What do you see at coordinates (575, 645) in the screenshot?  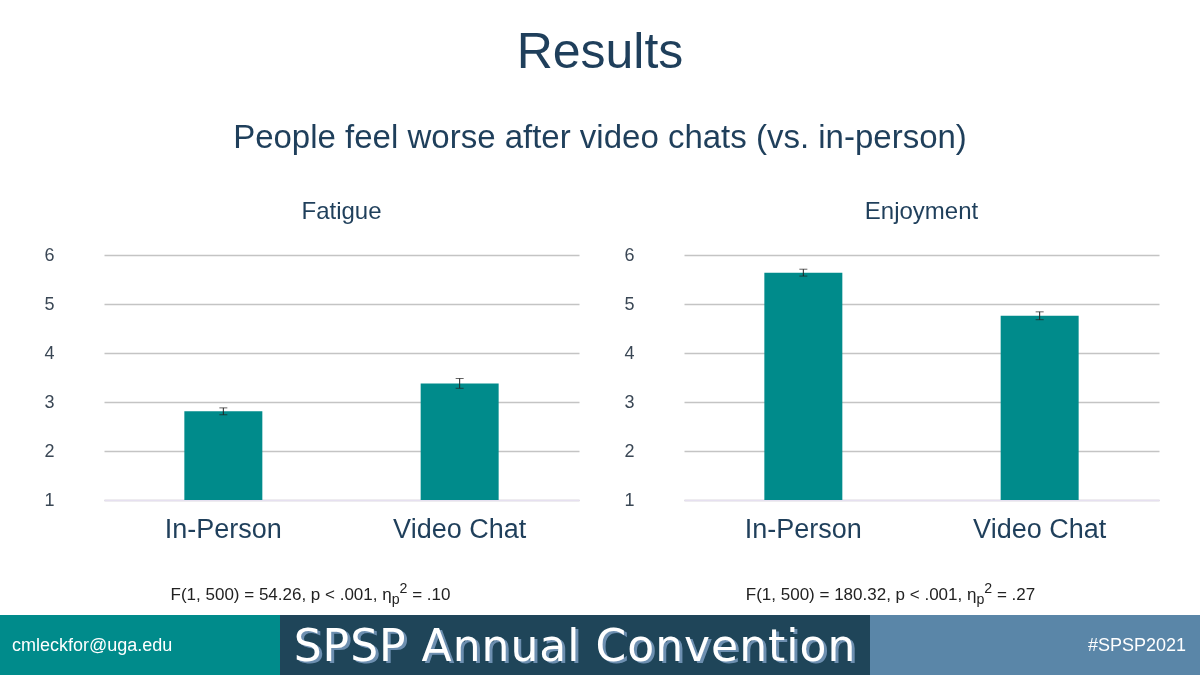 I see `text: SPSP Annual Convention` at bounding box center [575, 645].